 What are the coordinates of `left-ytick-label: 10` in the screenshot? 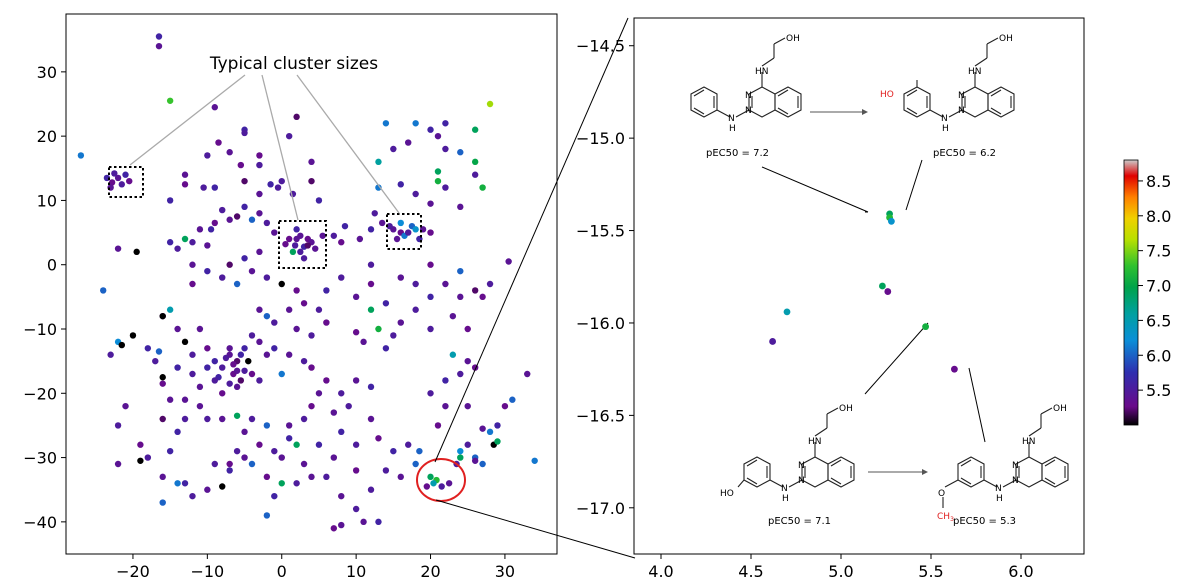 It's located at (47, 200).